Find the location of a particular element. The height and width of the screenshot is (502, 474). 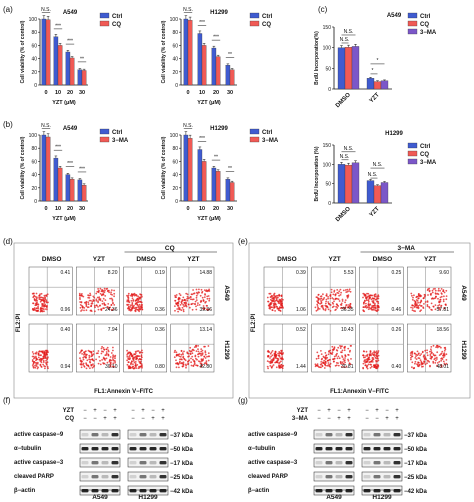

quadrant-value-upper: 10.43 is located at coordinates (347, 330).